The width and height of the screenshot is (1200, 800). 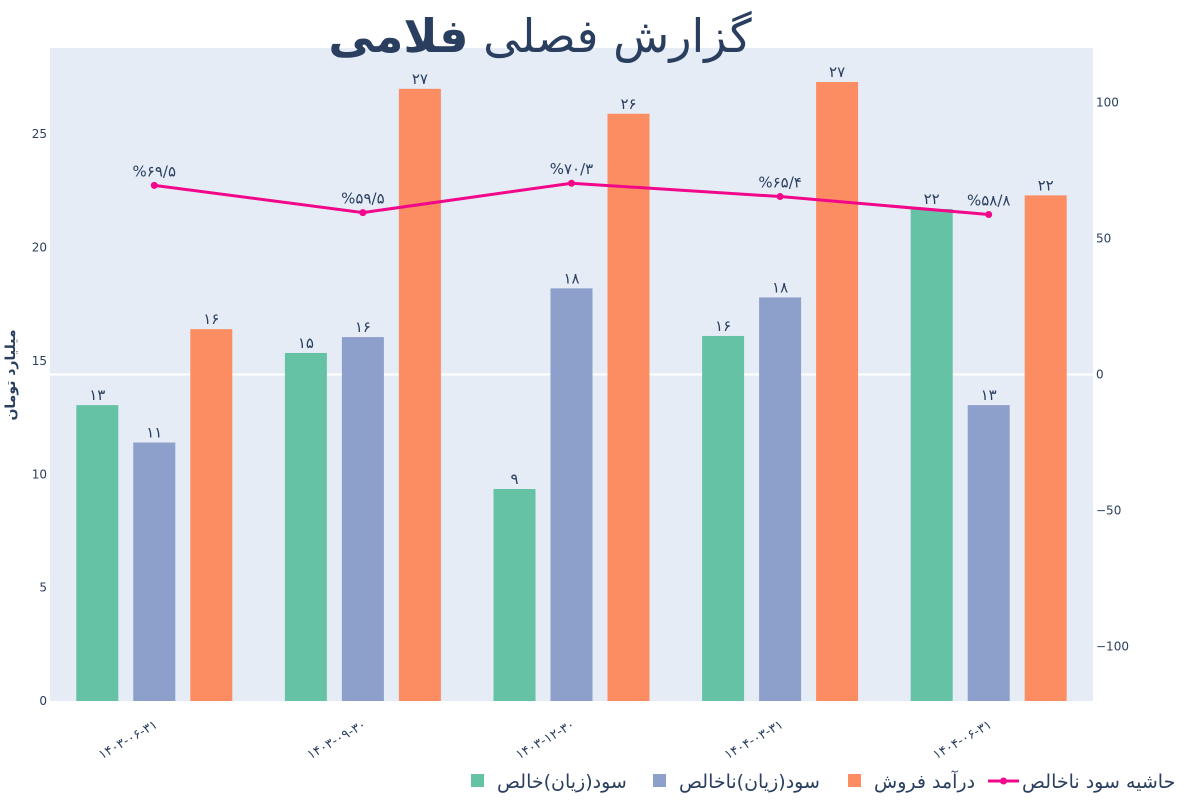 I want to click on y-axis-title: میلیارد تومان, so click(x=11, y=374).